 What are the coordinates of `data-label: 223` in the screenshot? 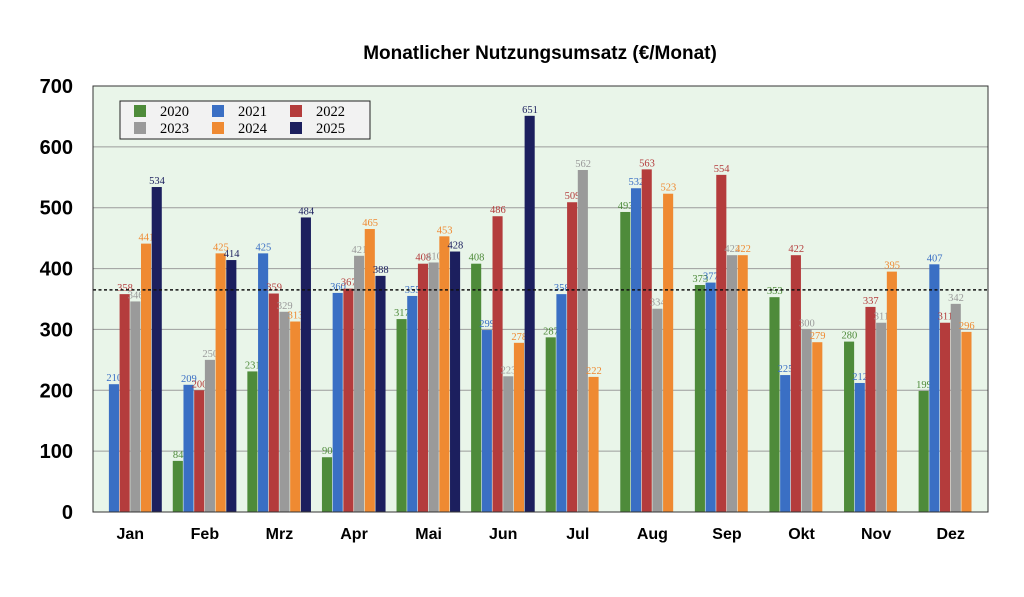 It's located at (509, 370).